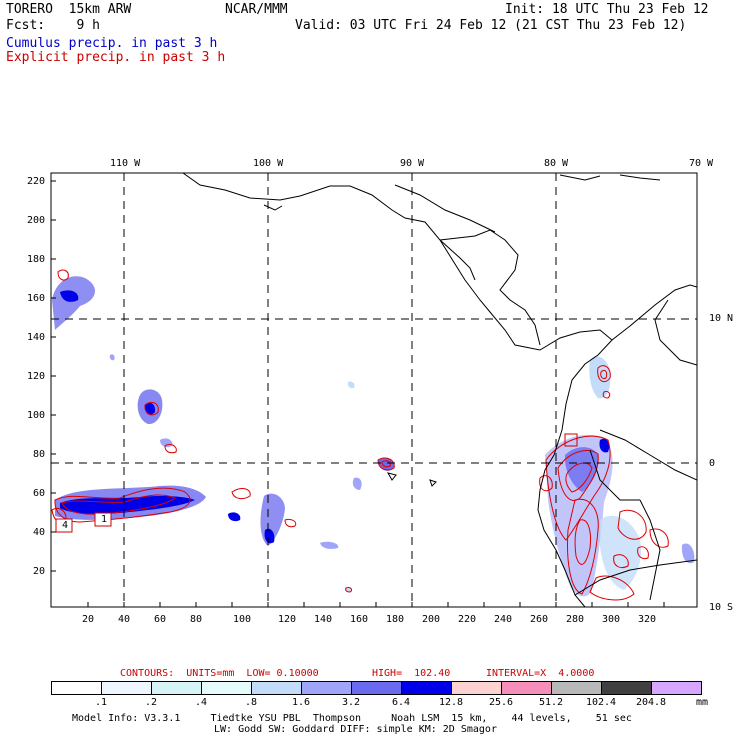  What do you see at coordinates (101, 702) in the screenshot?
I see `colorbar-label: .1` at bounding box center [101, 702].